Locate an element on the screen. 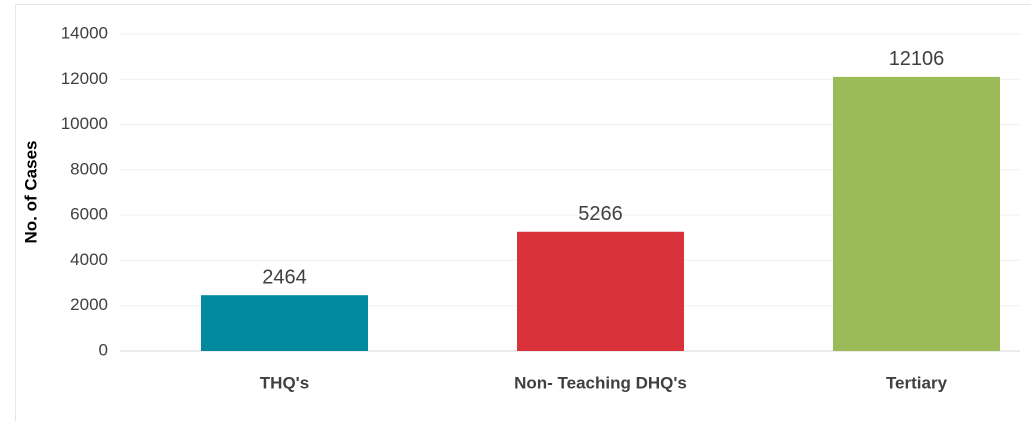 This screenshot has height=426, width=1031. value-label: 12106 is located at coordinates (917, 59).